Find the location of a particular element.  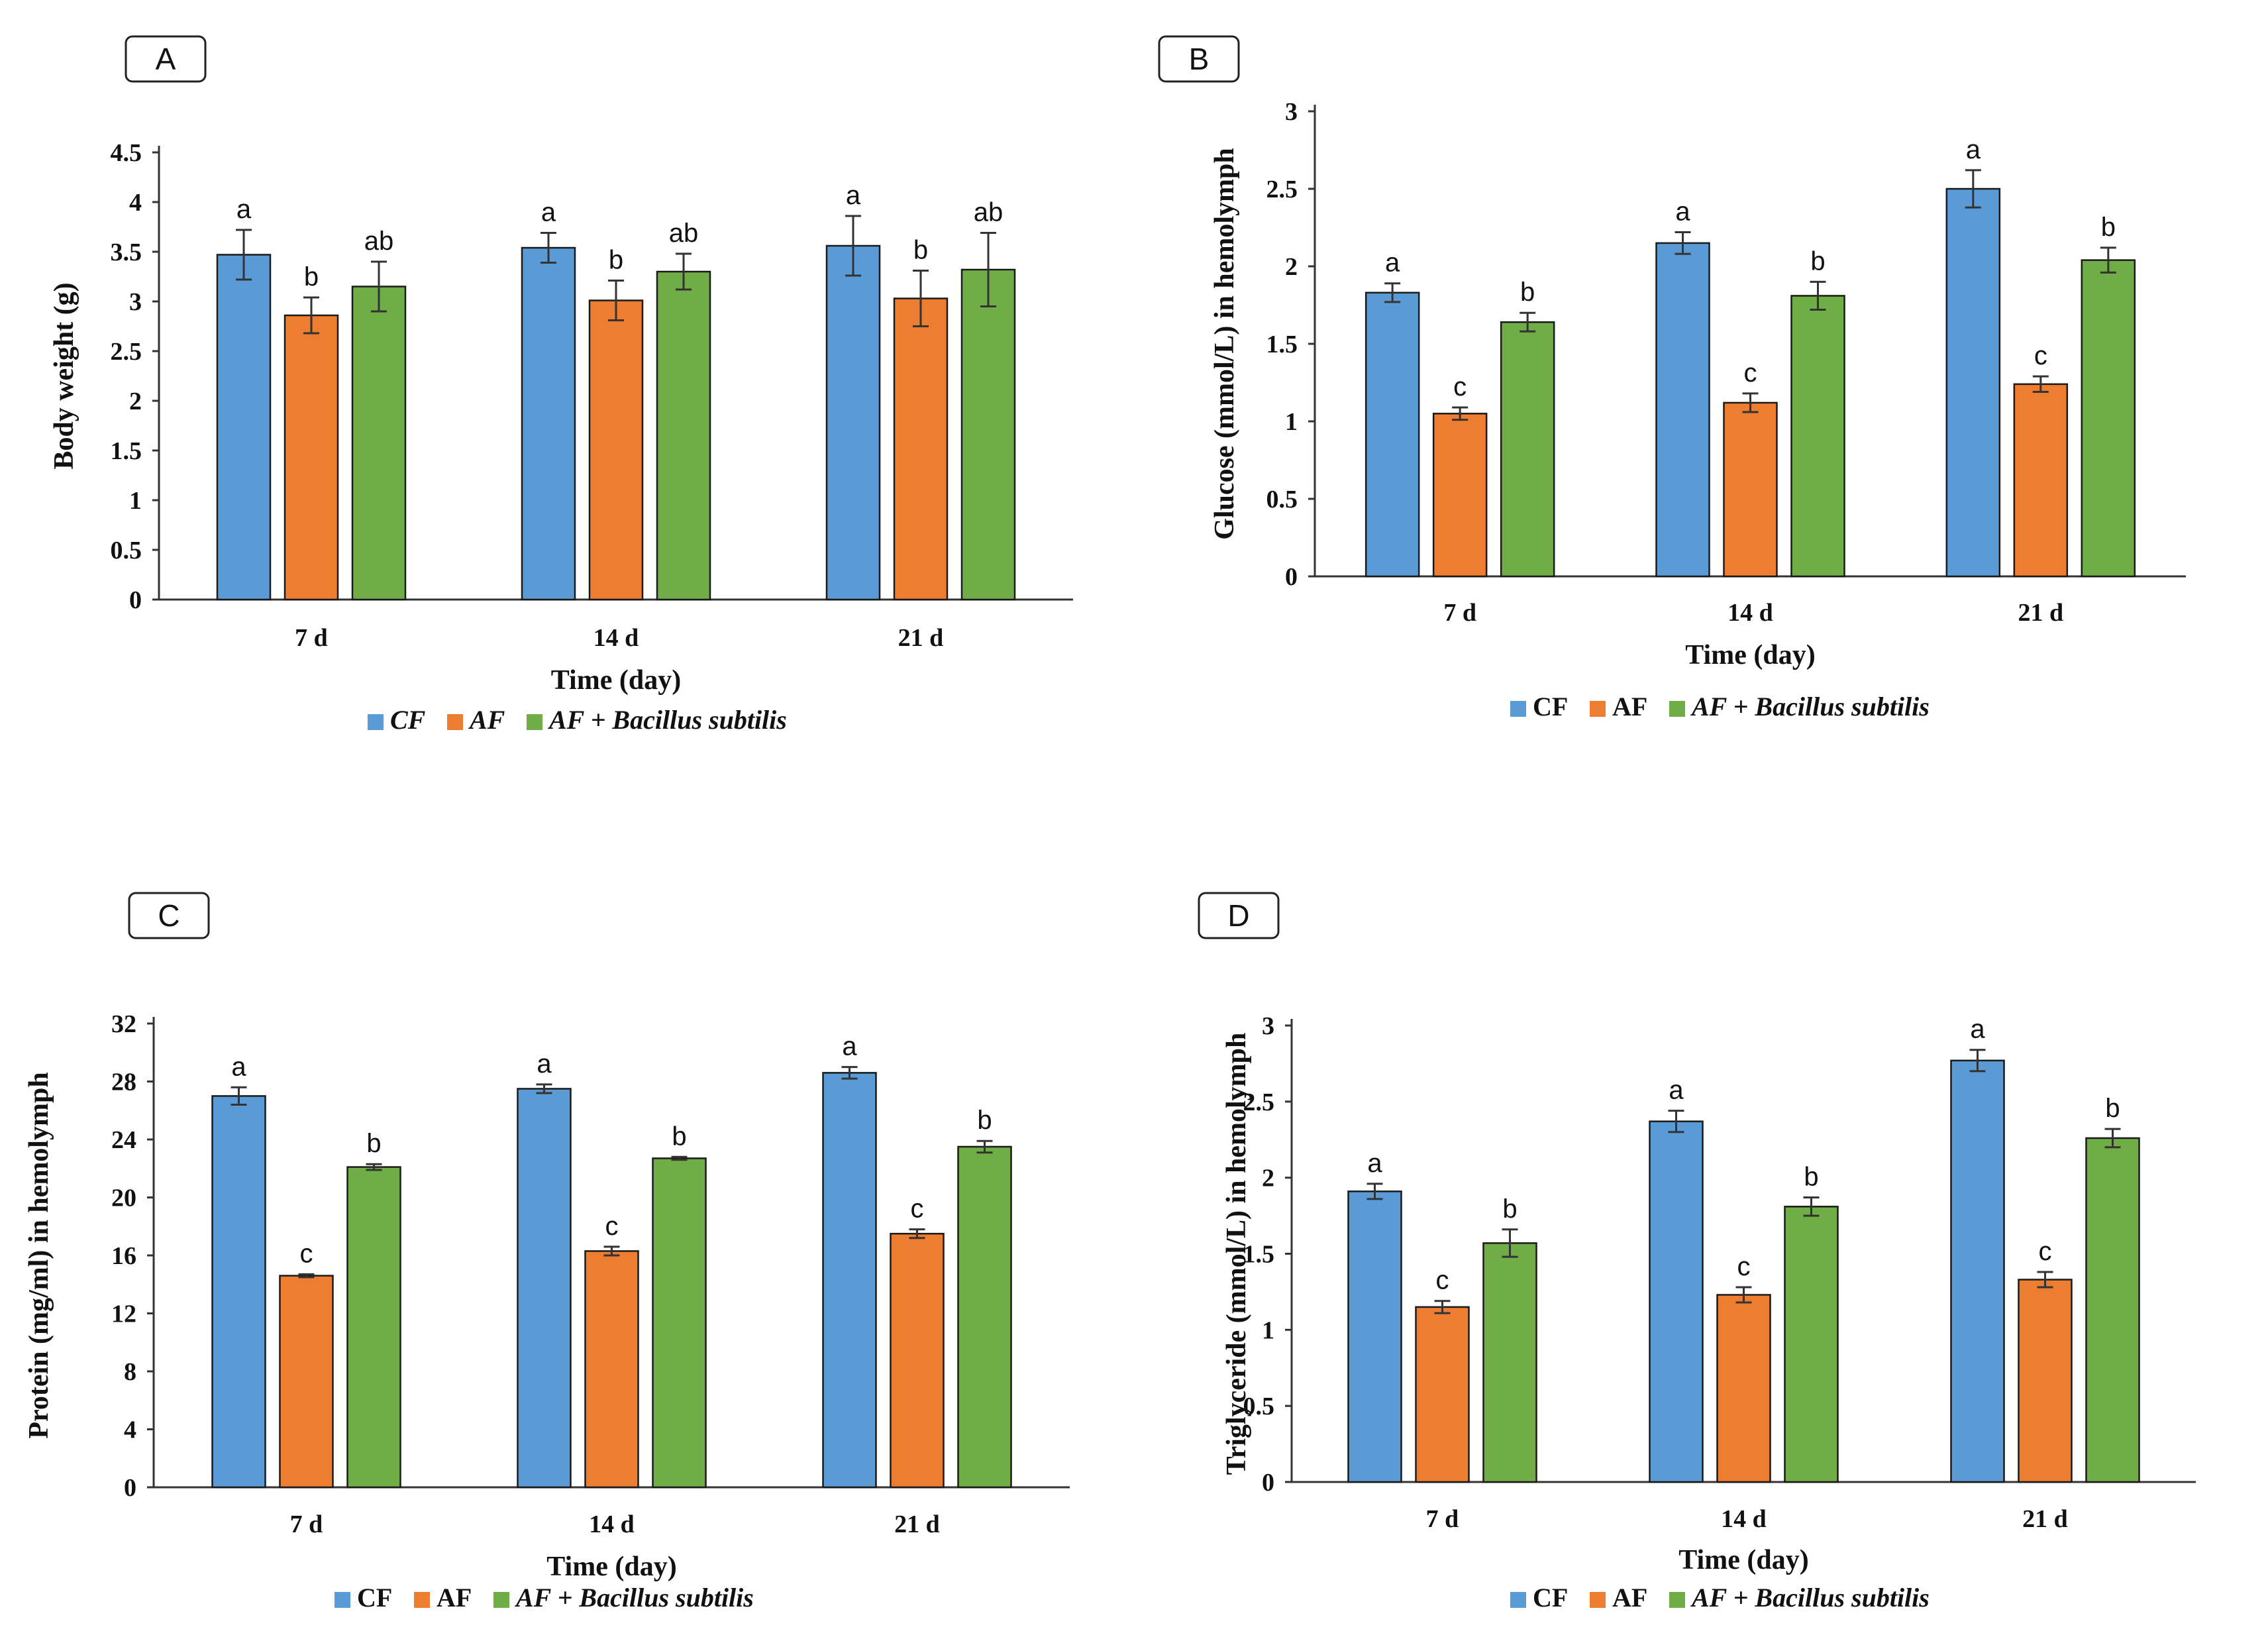

y-tick-label: 32 is located at coordinates (123, 1024).